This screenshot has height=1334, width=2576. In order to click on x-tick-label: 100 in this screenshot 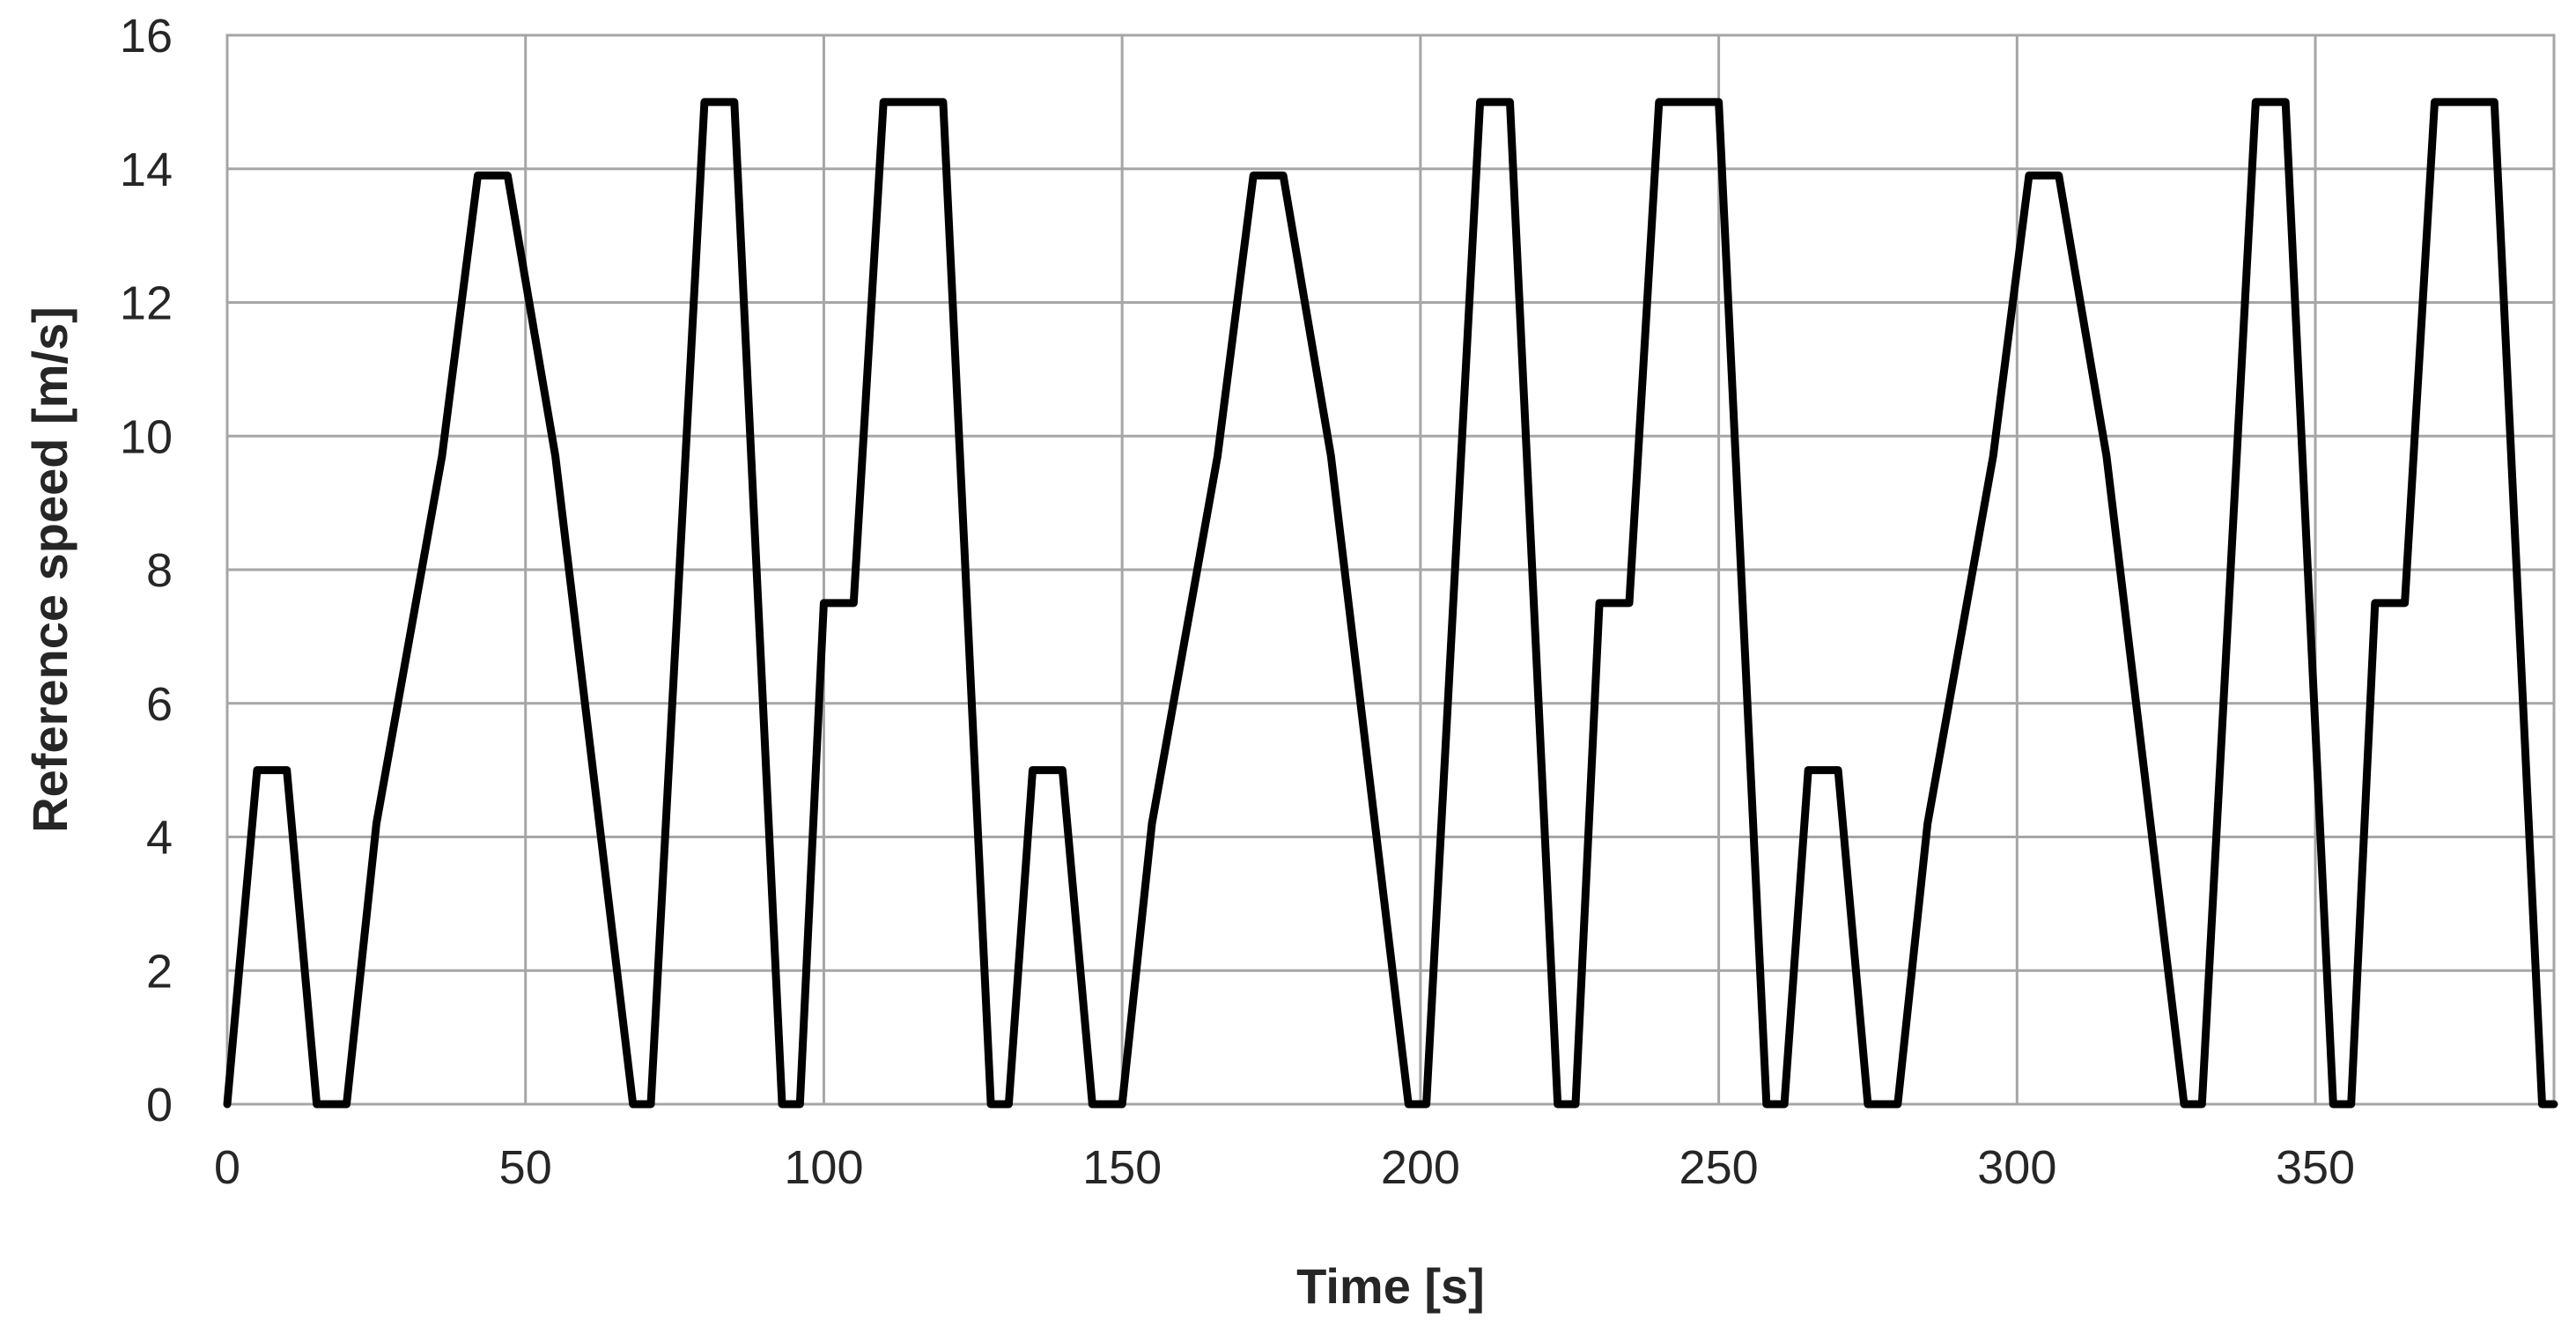, I will do `click(823, 1167)`.